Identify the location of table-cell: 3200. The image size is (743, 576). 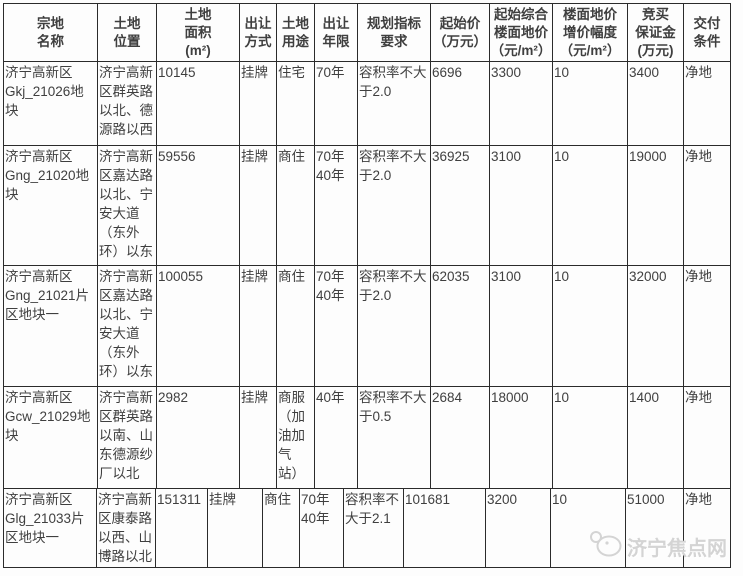
(518, 528).